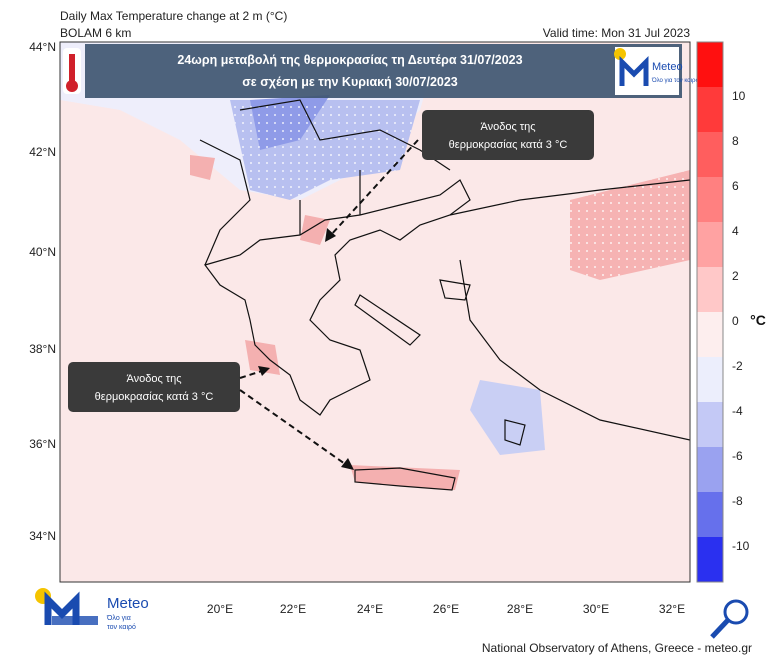 This screenshot has width=773, height=668. Describe the element at coordinates (329, 304) in the screenshot. I see `arrows` at that location.